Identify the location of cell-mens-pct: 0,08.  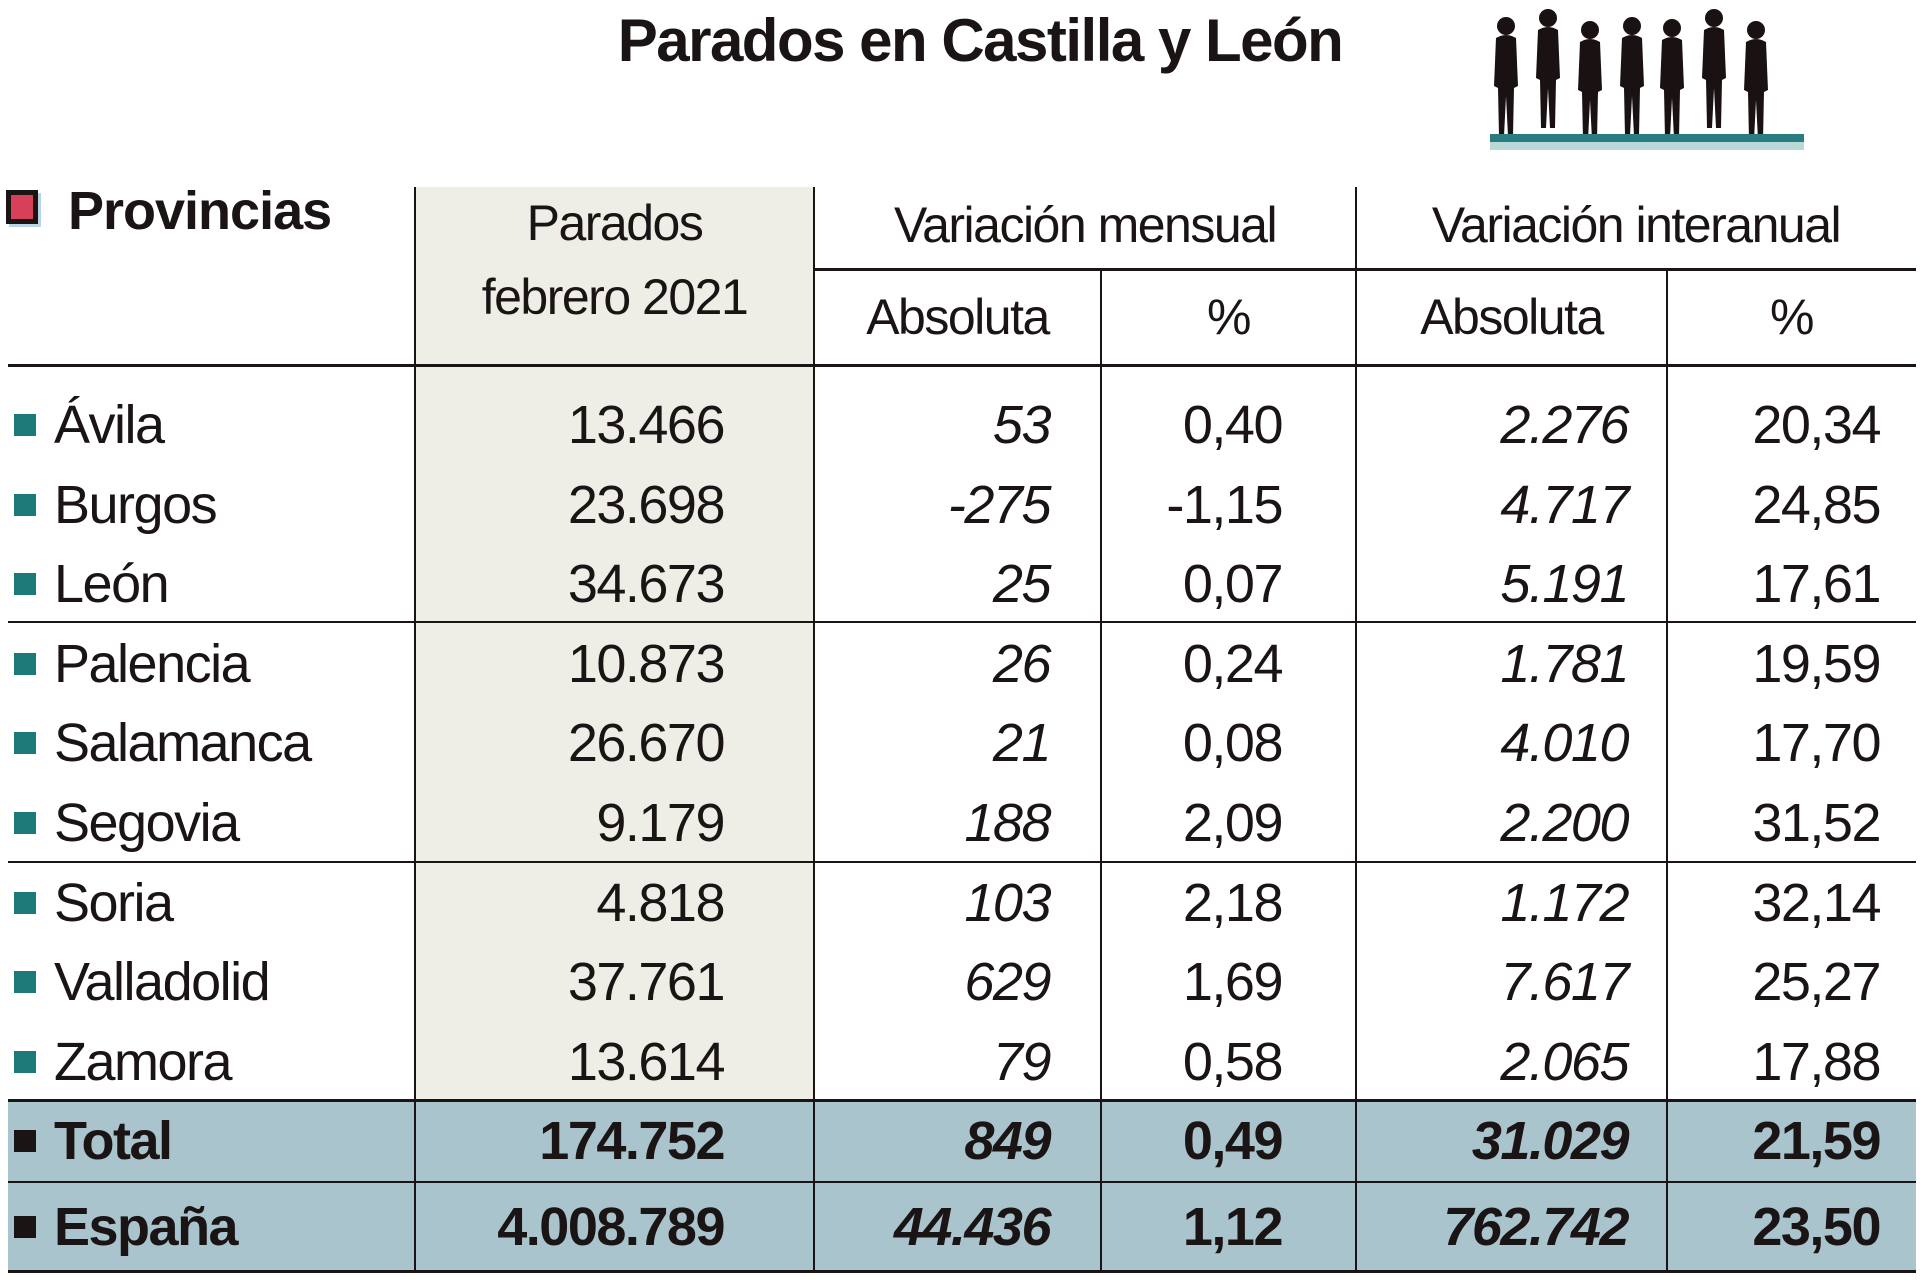
(1233, 743).